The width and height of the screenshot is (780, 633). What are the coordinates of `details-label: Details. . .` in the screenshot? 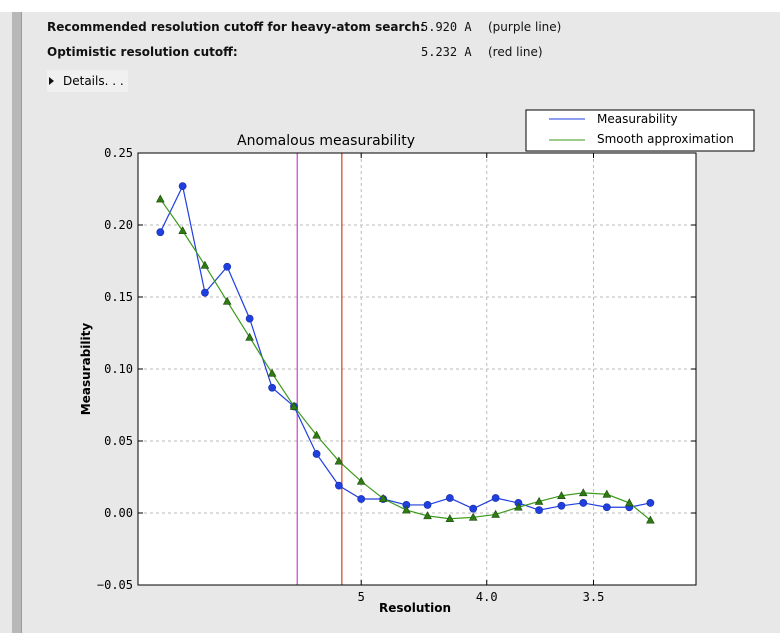 It's located at (93, 81).